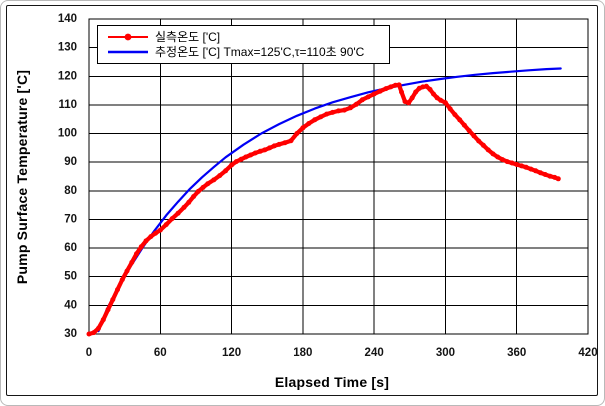 Image resolution: width=605 pixels, height=406 pixels. What do you see at coordinates (70, 334) in the screenshot?
I see `y-tick-label: 30` at bounding box center [70, 334].